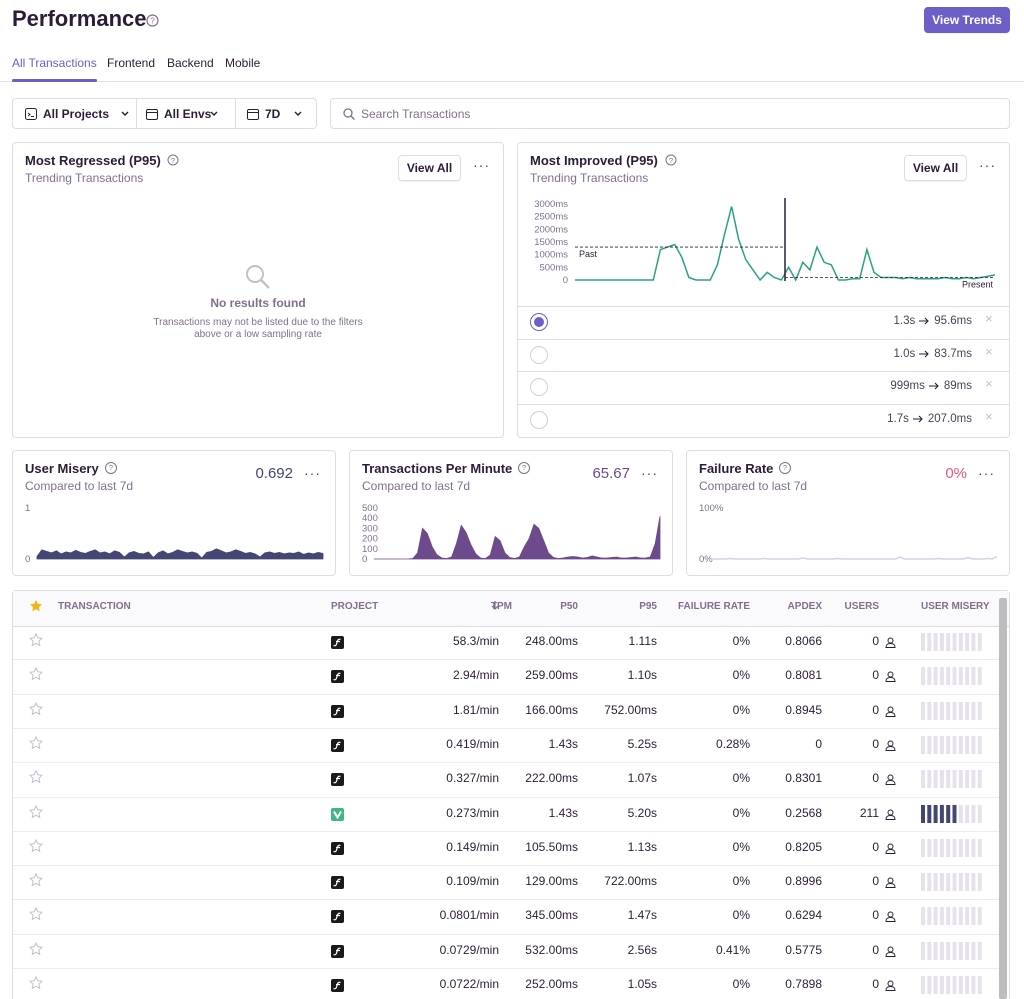  I want to click on y-tick-label: 400, so click(370, 518).